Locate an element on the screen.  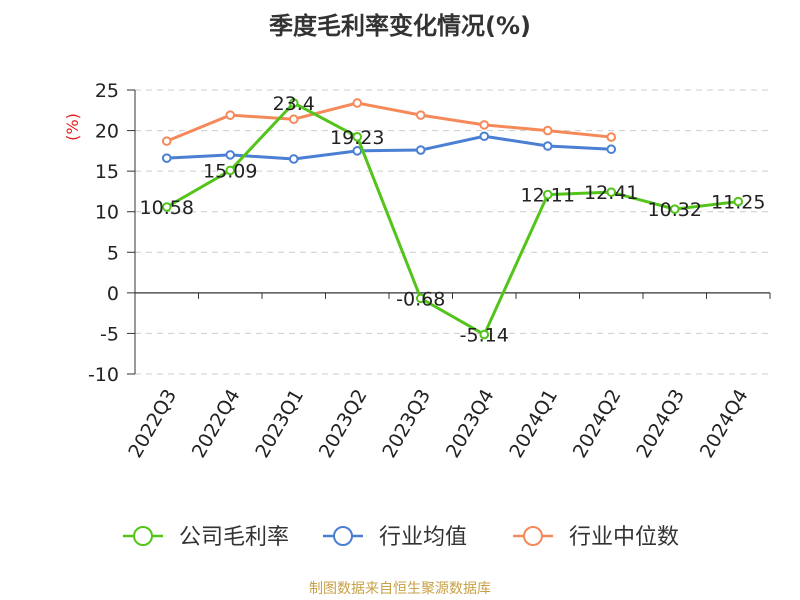
x-tick-label: 2023Q2 is located at coordinates (343, 424).